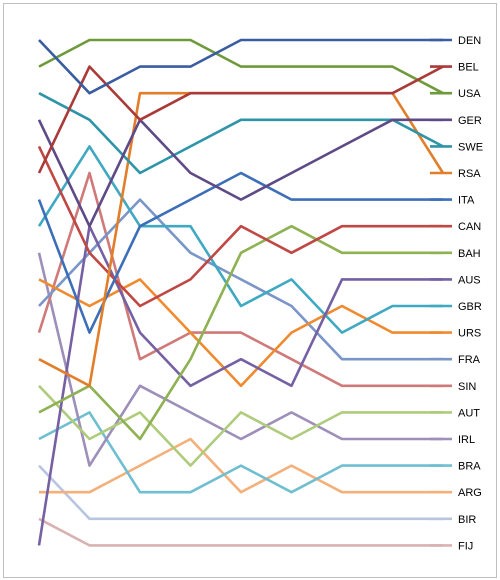 Image resolution: width=500 pixels, height=580 pixels. What do you see at coordinates (455, 41) in the screenshot?
I see `legend-item-den: DEN` at bounding box center [455, 41].